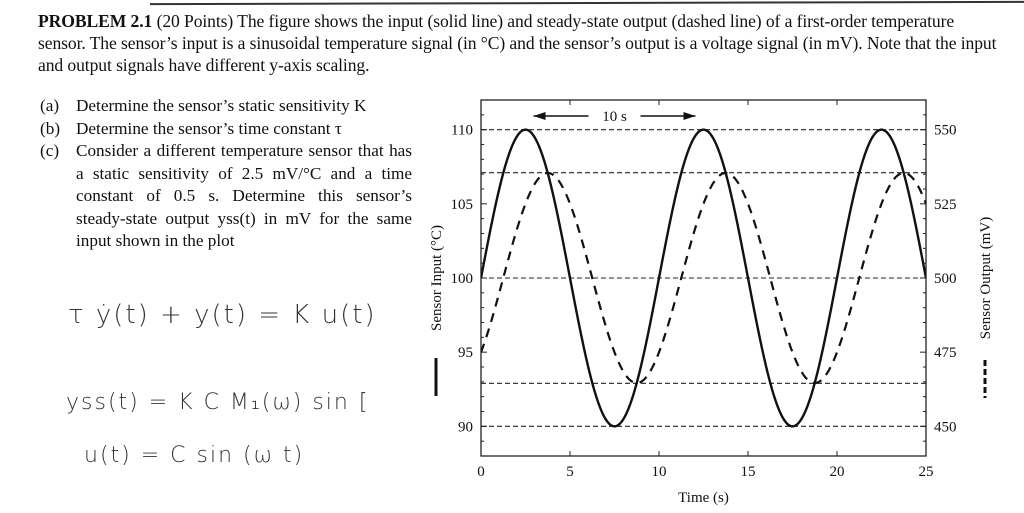  What do you see at coordinates (570, 472) in the screenshot?
I see `x-tick-label: 5` at bounding box center [570, 472].